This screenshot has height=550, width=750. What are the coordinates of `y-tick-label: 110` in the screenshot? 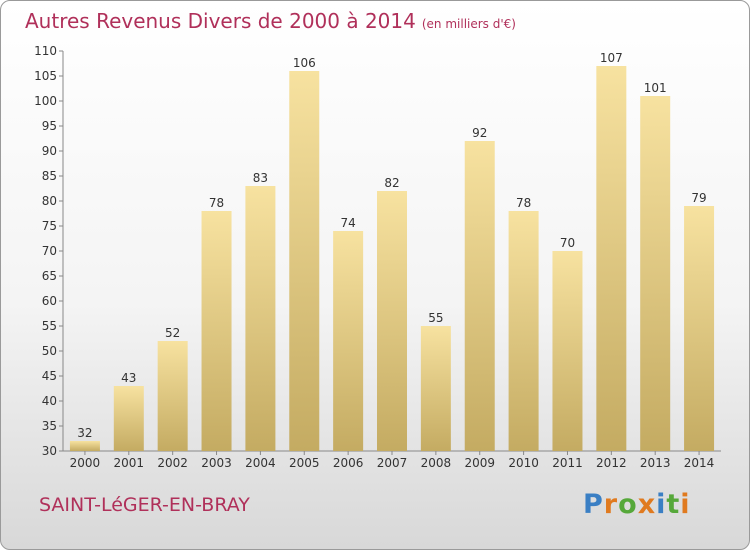 It's located at (45, 51).